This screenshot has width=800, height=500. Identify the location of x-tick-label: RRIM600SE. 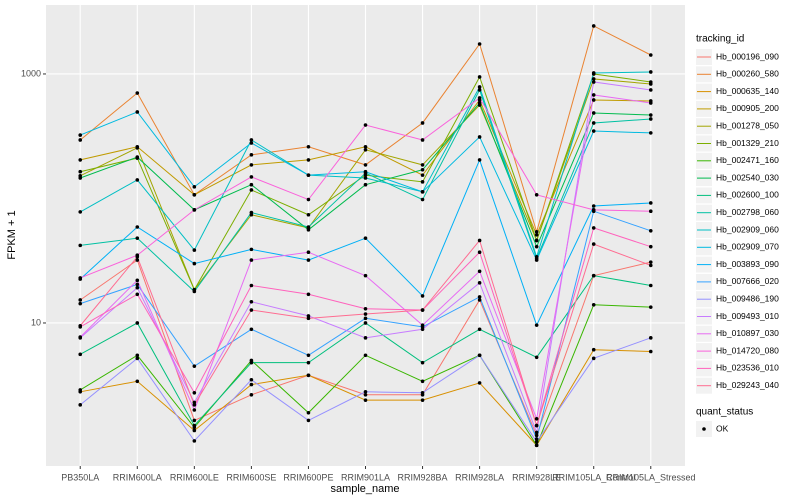
(251, 477).